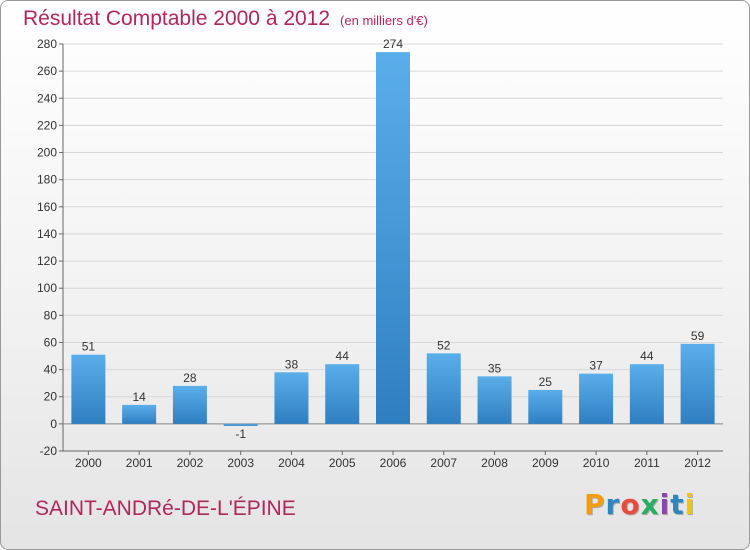 The width and height of the screenshot is (750, 550). Describe the element at coordinates (630, 504) in the screenshot. I see `logo-letter: o` at that location.